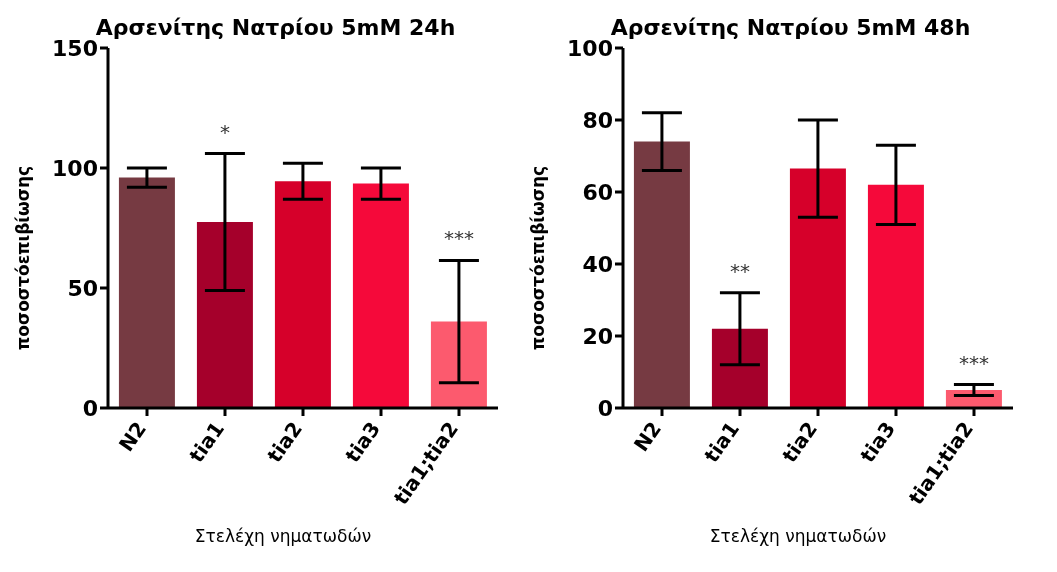  Describe the element at coordinates (597, 120) in the screenshot. I see `y-tick-label: 80` at that location.